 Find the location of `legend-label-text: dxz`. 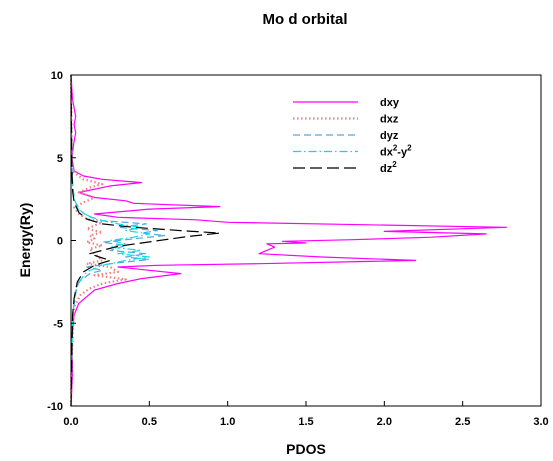

legend-label-text: dxz is located at coordinates (389, 120).